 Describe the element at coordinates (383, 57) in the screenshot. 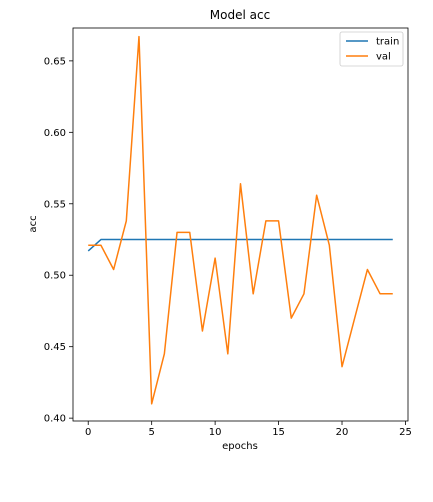

I see `legend-label-val: val` at that location.